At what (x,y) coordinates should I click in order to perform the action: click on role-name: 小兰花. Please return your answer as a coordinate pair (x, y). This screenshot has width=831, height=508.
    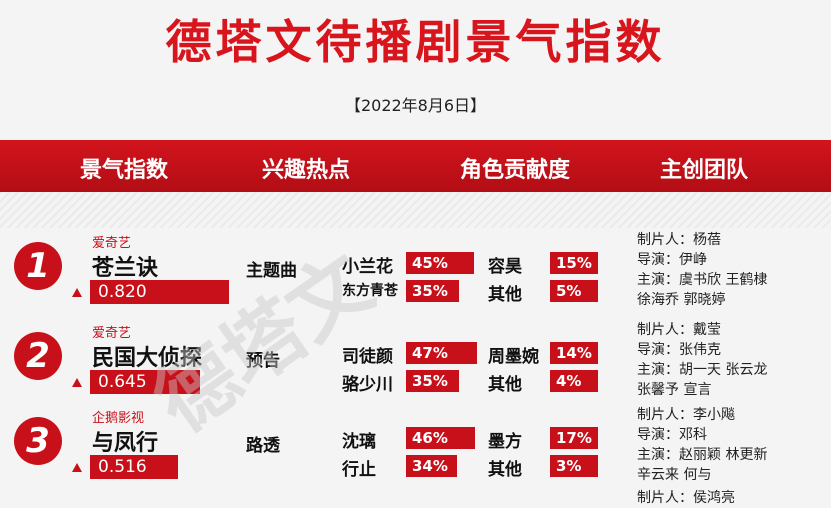
    Looking at the image, I should click on (367, 267).